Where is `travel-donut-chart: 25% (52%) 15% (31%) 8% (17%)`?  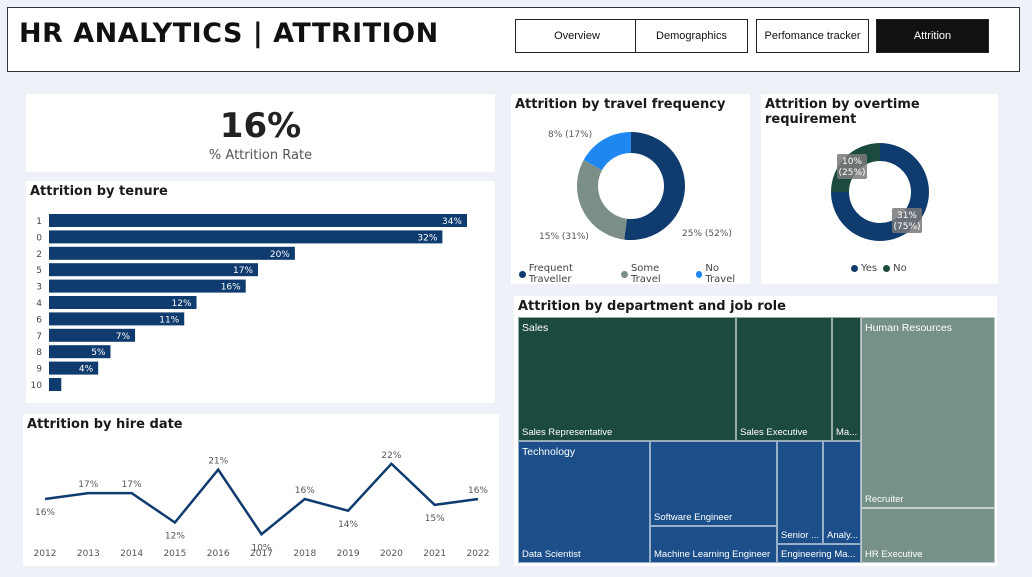
travel-donut-chart: 25% (52%) 15% (31%) 8% (17%) is located at coordinates (635, 186).